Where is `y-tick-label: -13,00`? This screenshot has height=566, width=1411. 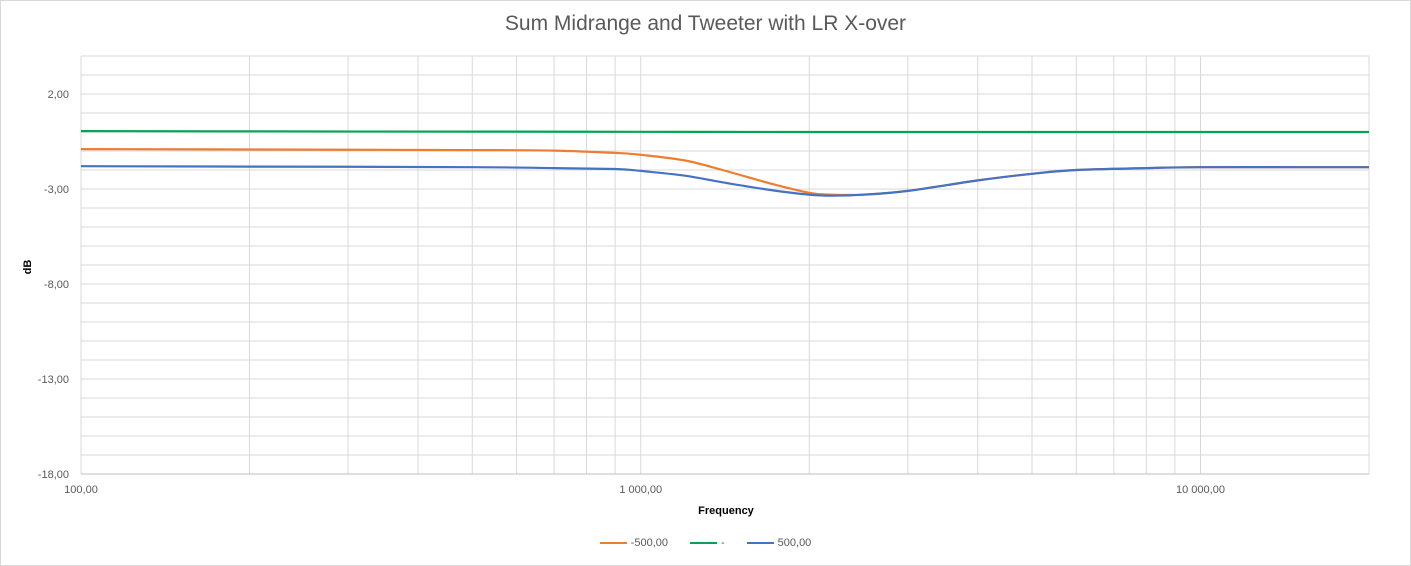 y-tick-label: -13,00 is located at coordinates (53, 380).